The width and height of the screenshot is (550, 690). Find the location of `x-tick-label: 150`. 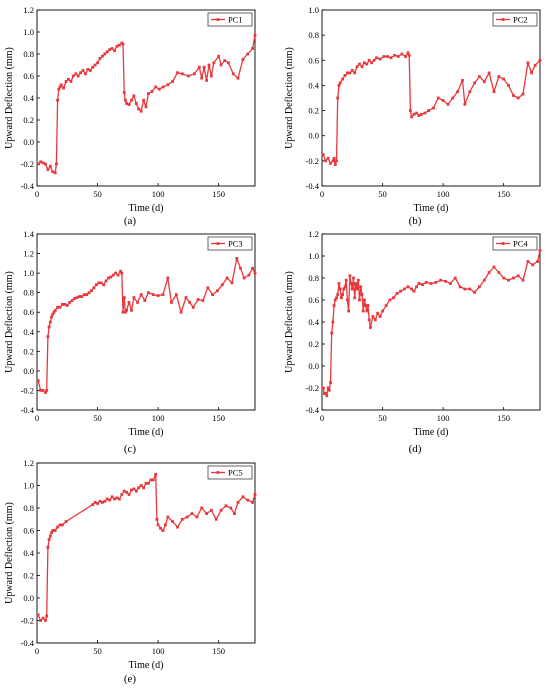

x-tick-label: 150 is located at coordinates (218, 651).